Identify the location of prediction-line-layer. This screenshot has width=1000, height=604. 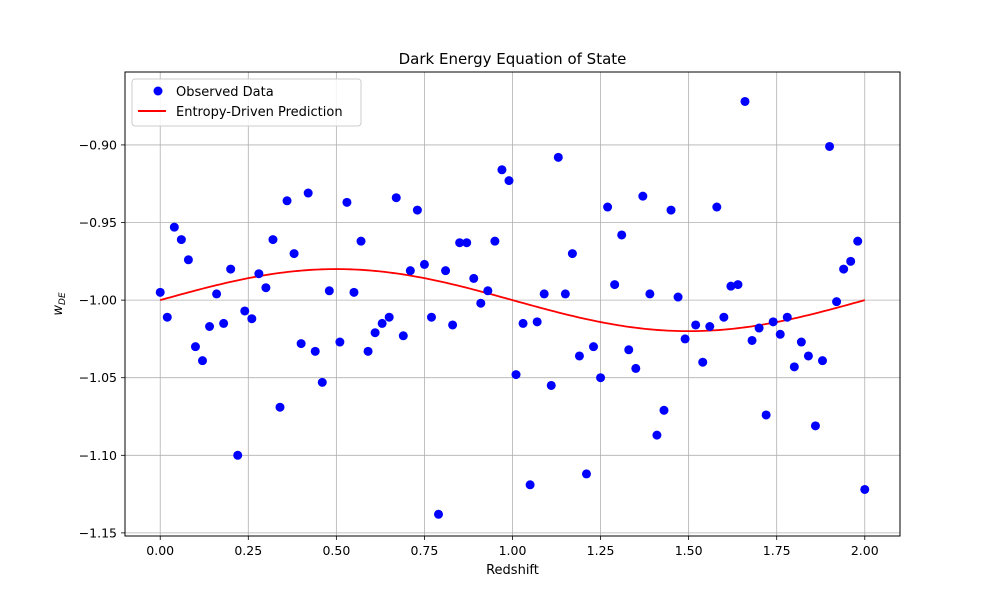
(512, 300).